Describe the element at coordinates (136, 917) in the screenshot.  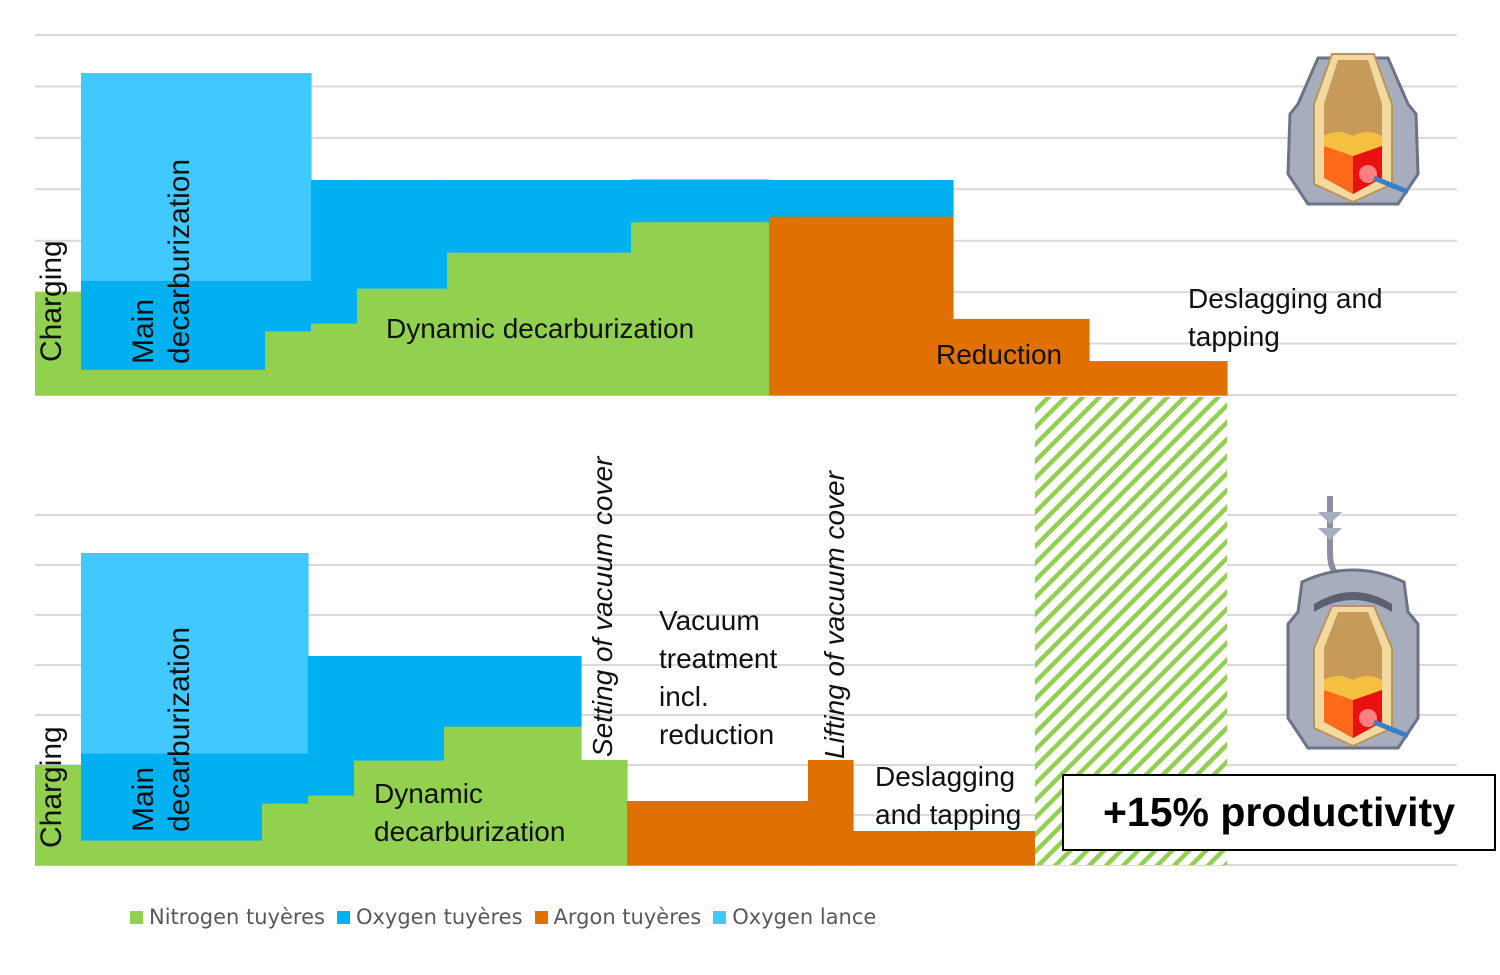
I see `legend-swatch-nitrogen` at that location.